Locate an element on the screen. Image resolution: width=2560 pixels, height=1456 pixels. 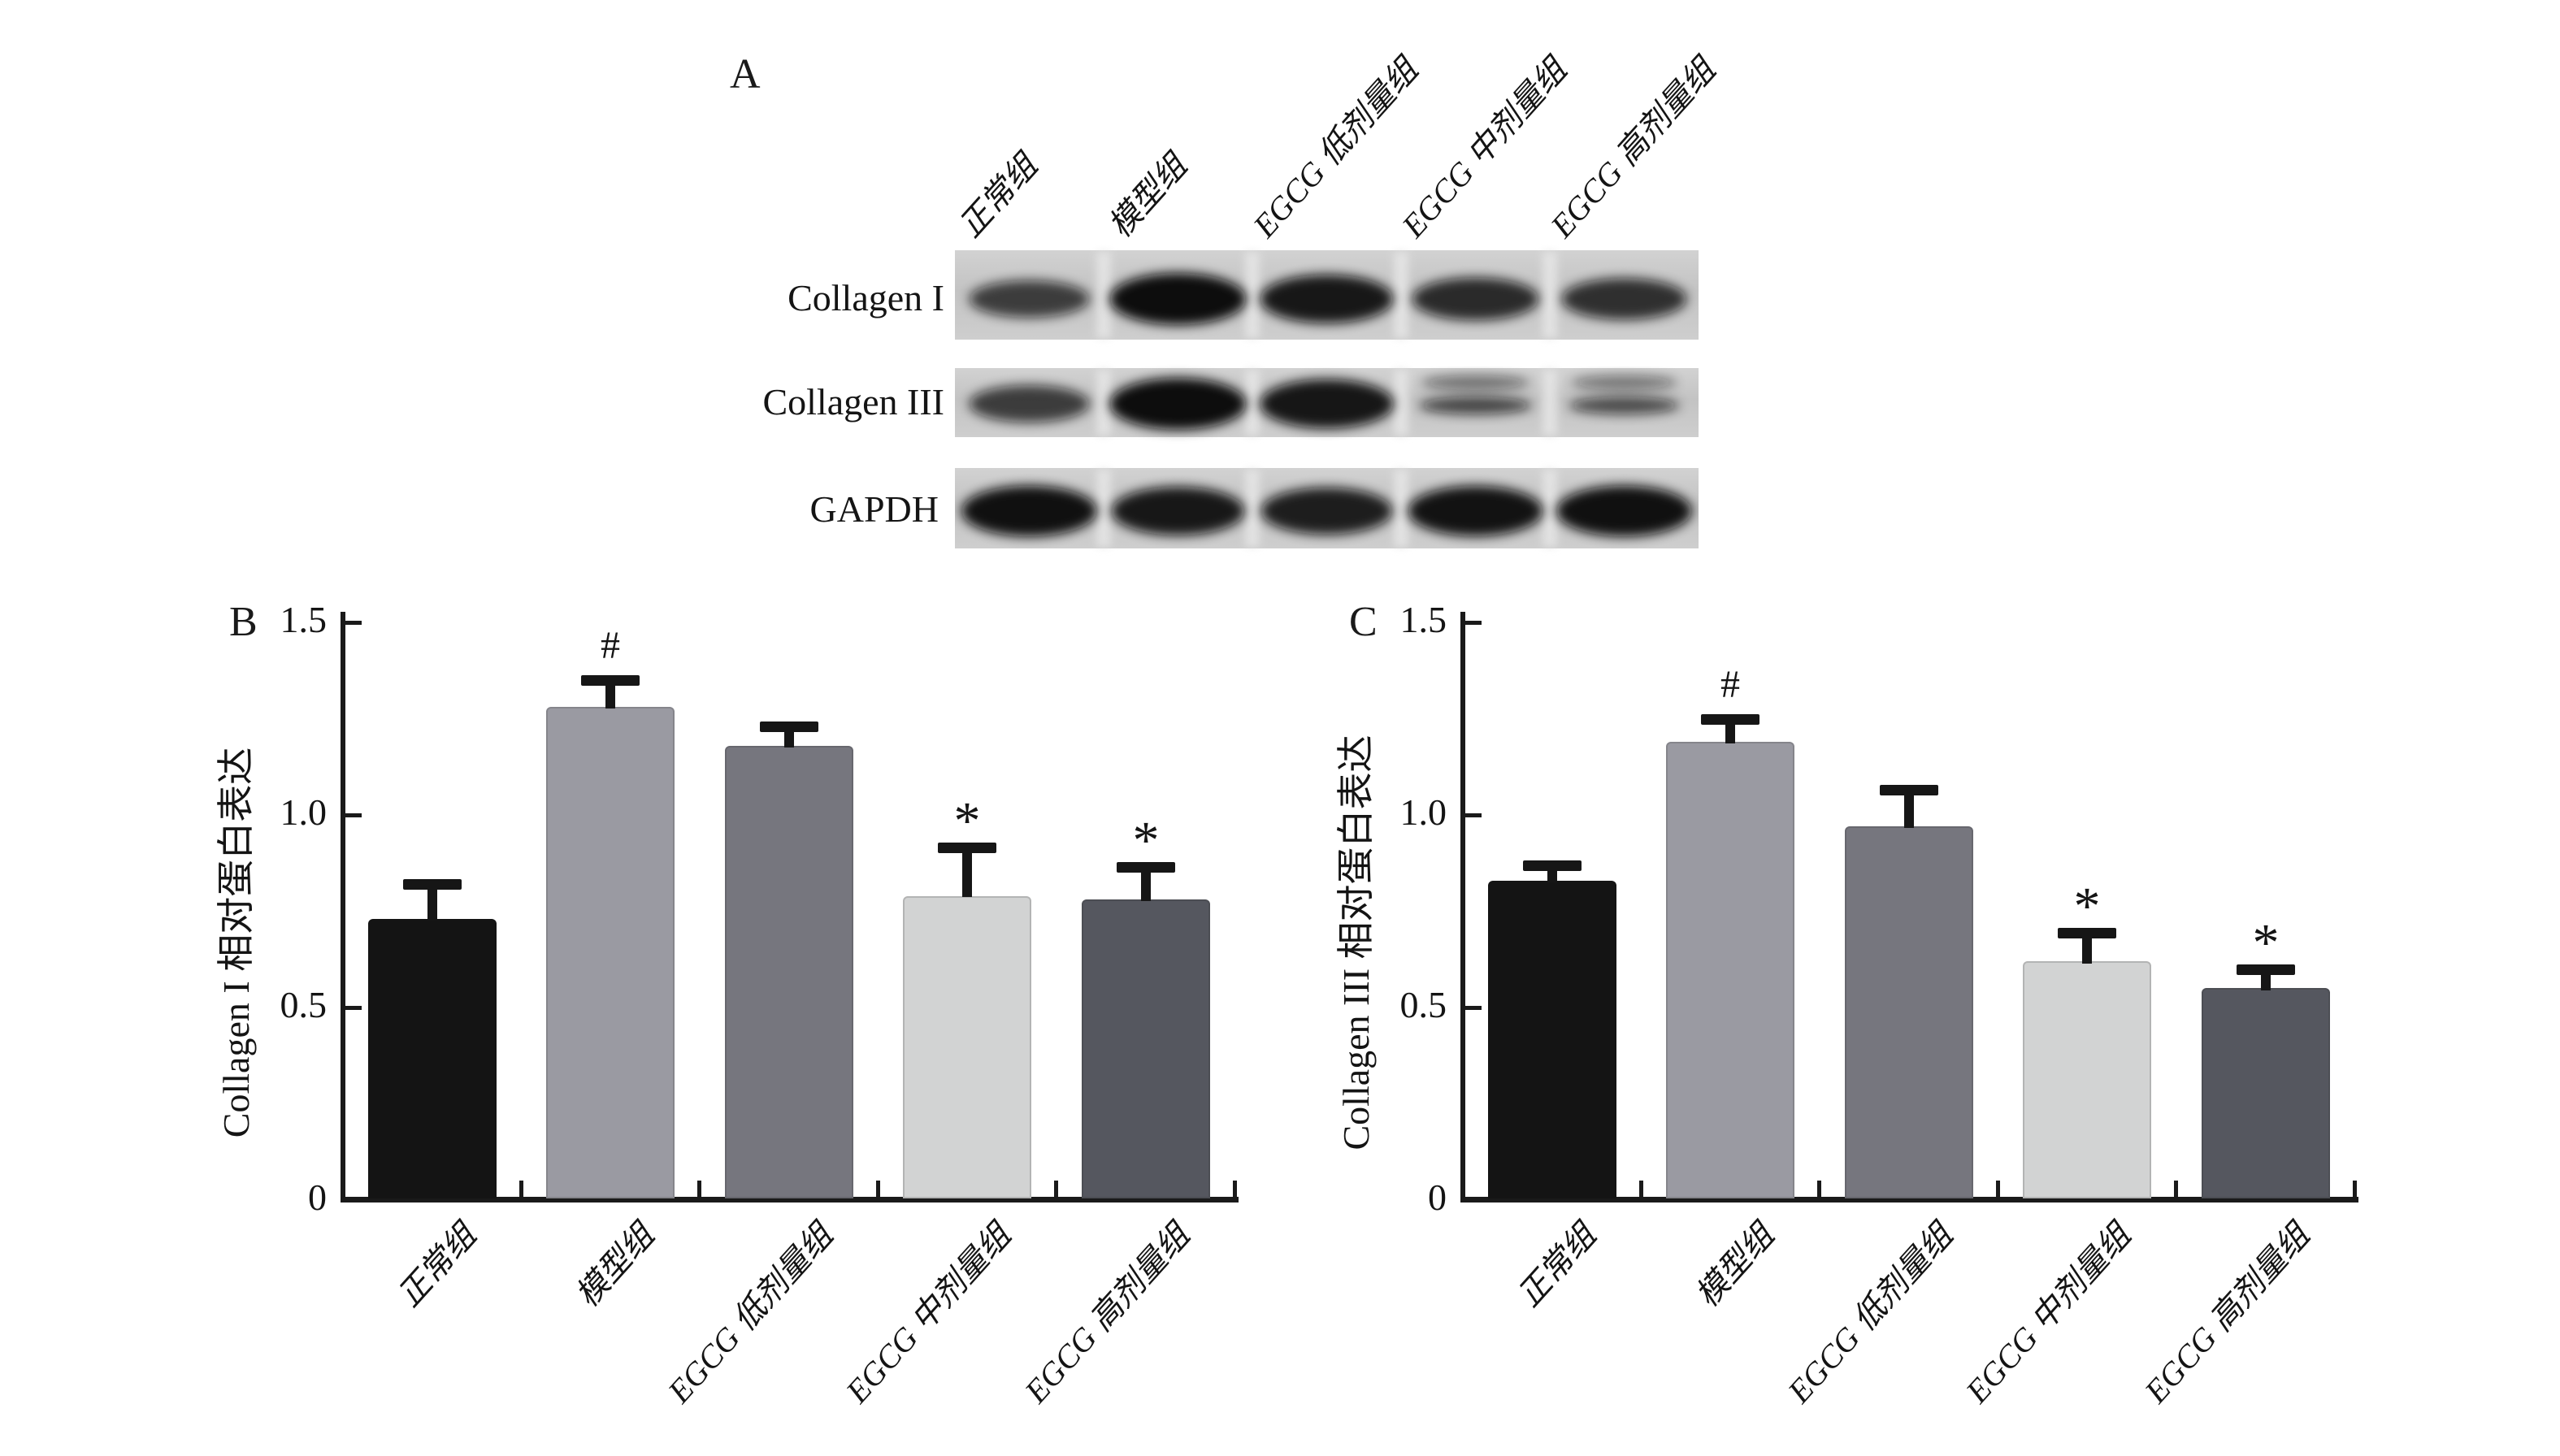
blot-row-label-collagen1: Collagen I is located at coordinates (866, 297).